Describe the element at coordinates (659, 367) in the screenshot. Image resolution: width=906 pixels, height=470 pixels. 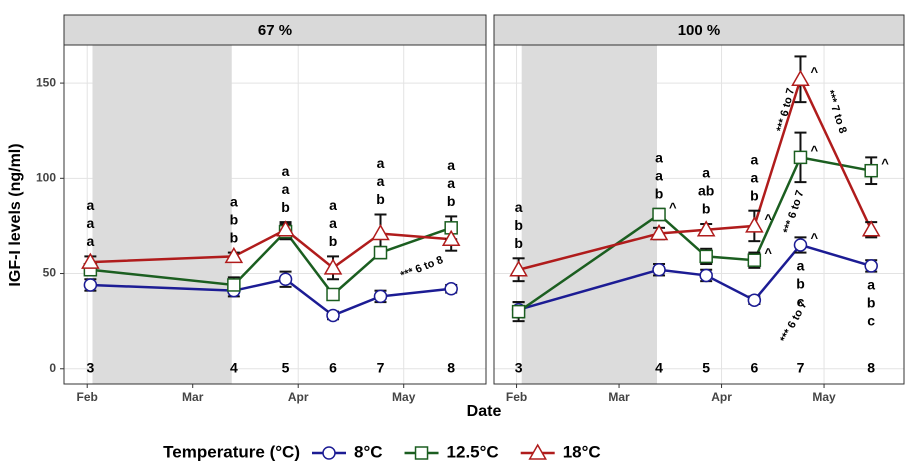
I see `sample-label: 4` at that location.